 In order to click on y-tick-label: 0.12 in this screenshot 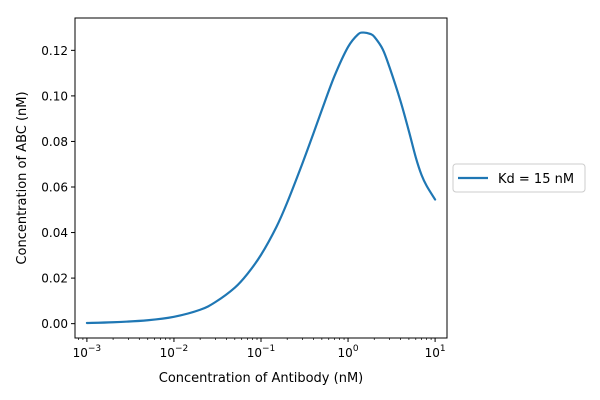, I will do `click(54, 51)`.